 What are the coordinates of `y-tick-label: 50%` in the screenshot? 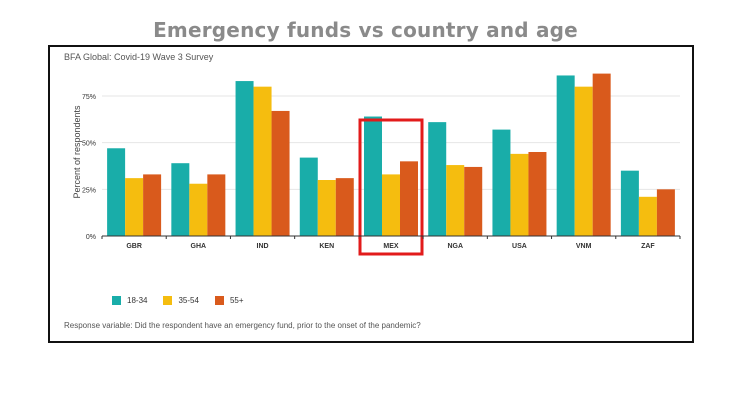 It's located at (89, 144).